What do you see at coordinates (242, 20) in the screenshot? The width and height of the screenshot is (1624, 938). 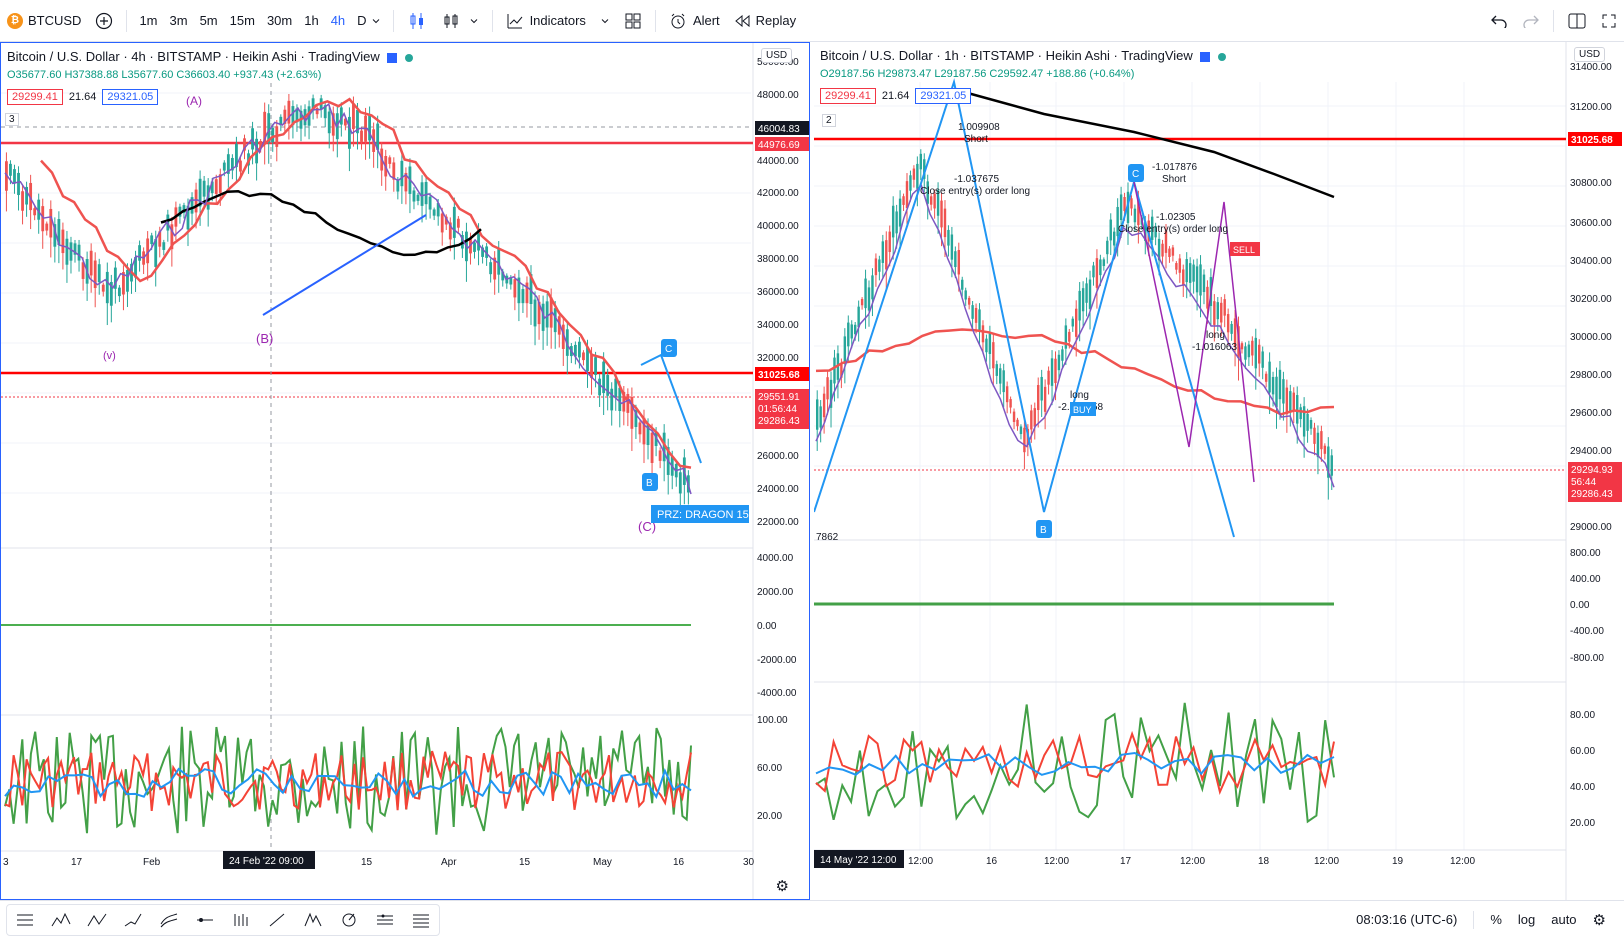 I see `timeframe-15m: 15m` at bounding box center [242, 20].